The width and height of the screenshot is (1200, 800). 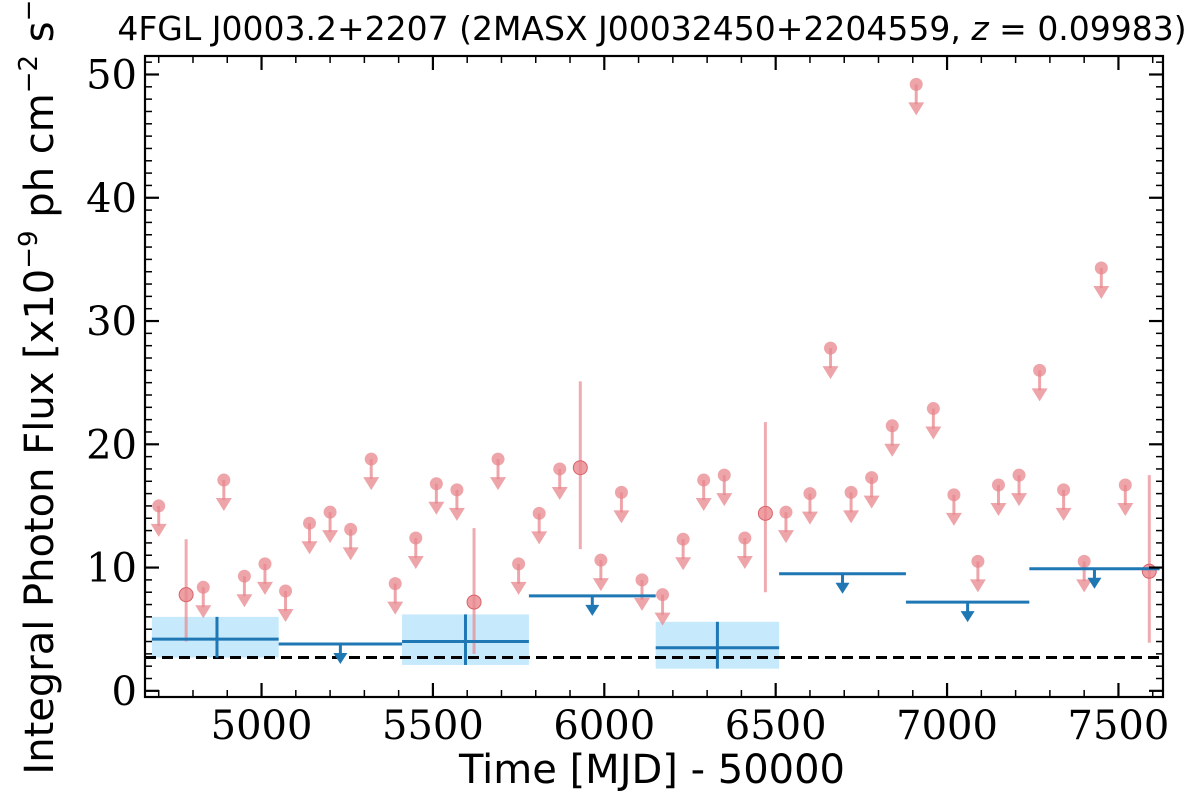 I want to click on x-axis-label: Time [MJD] - 50000, so click(x=651, y=770).